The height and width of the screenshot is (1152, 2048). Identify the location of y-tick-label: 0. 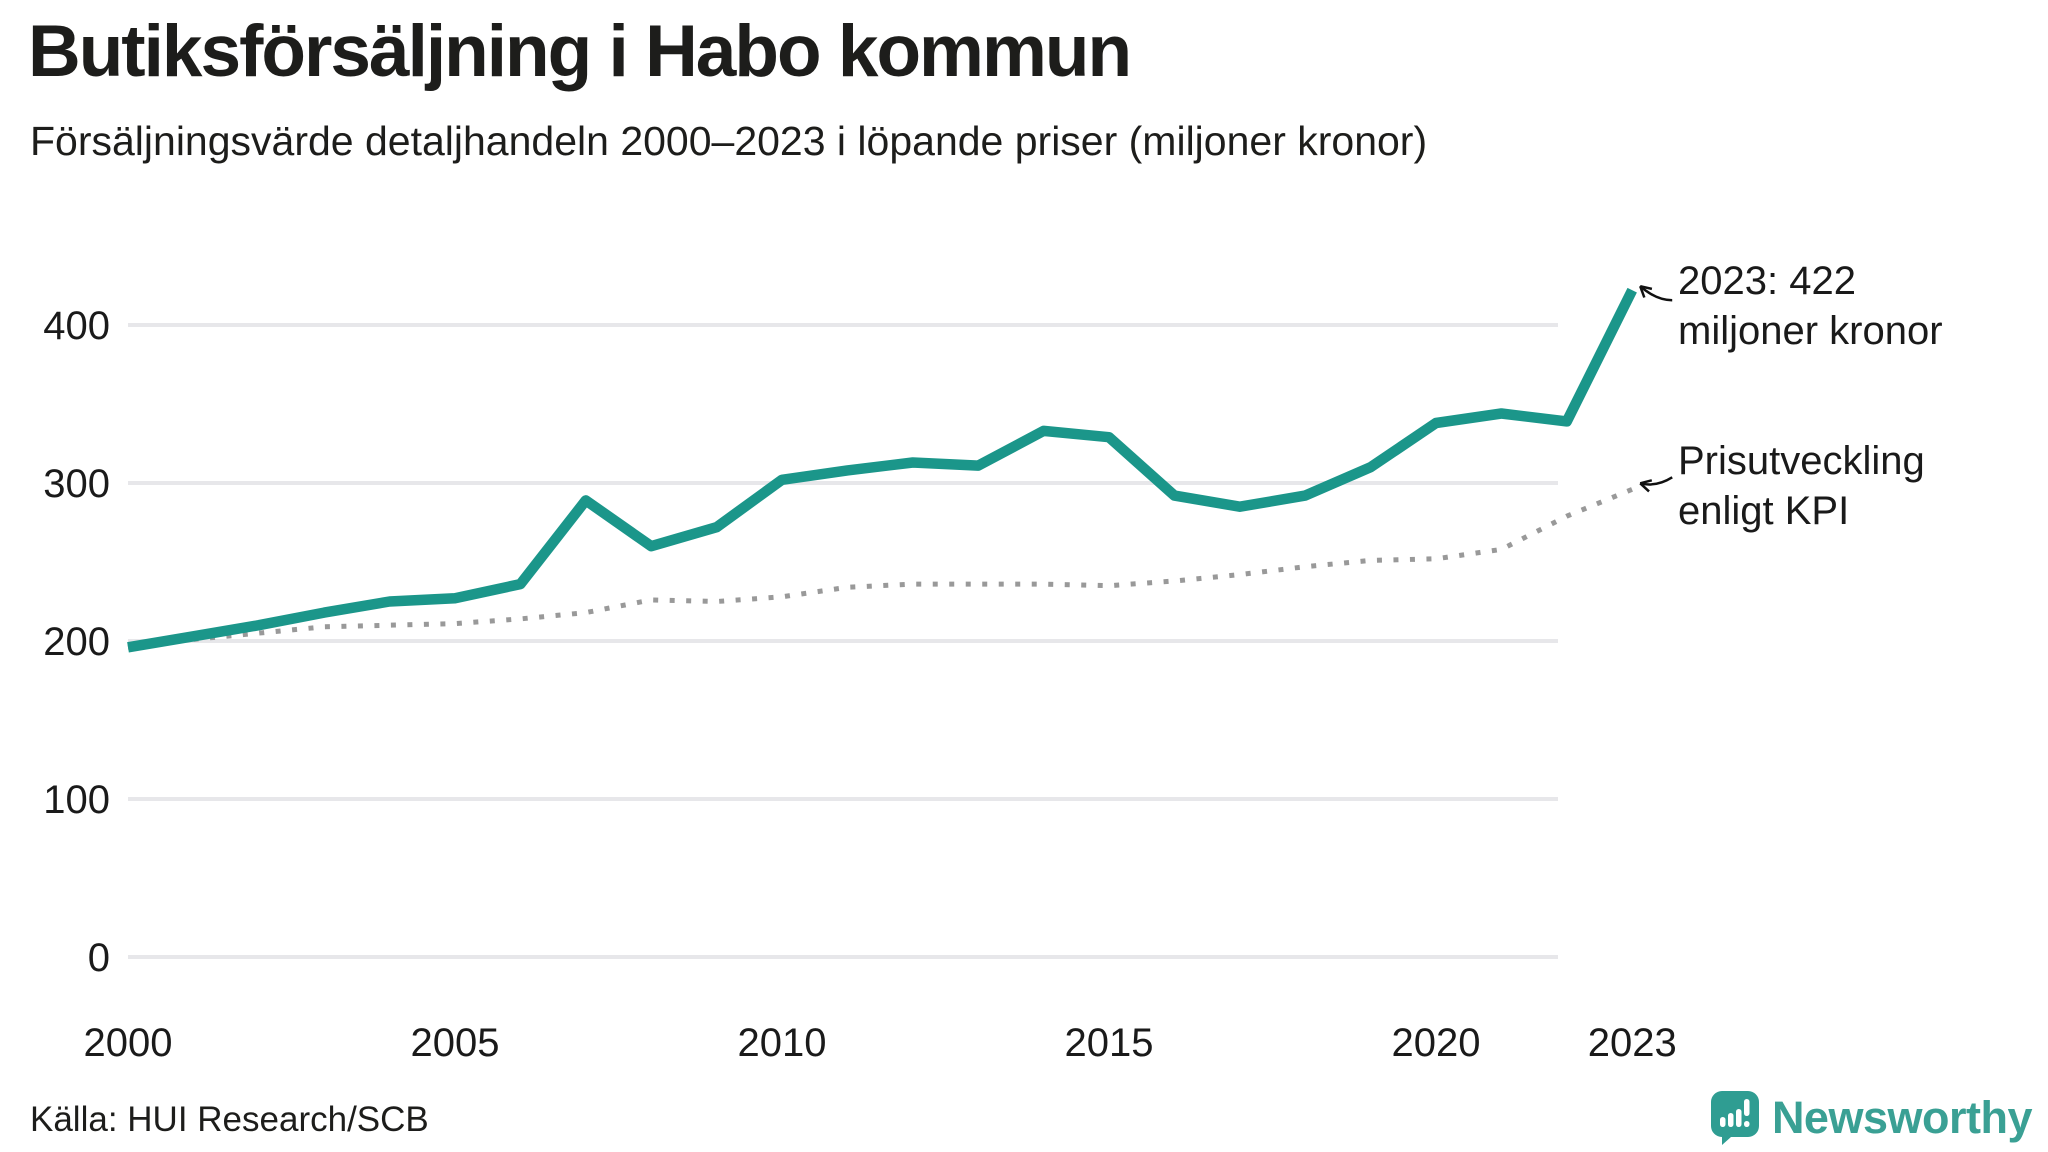
(99, 958).